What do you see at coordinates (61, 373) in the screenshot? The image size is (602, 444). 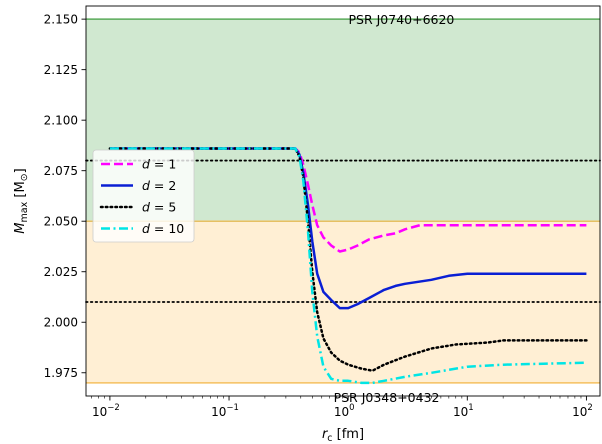 I see `y-tick-label: 1.975` at bounding box center [61, 373].